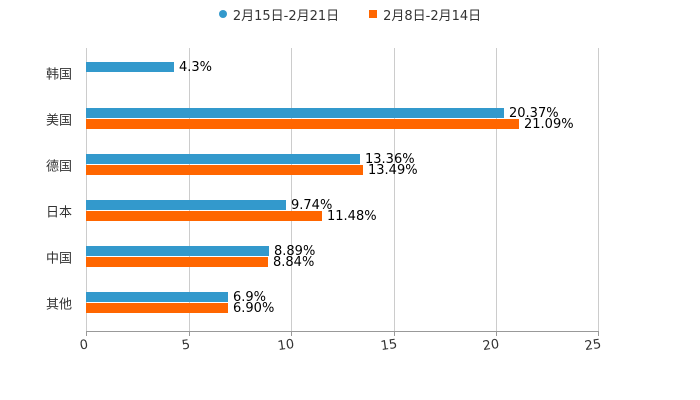  I want to click on category-label-japan: 日本, so click(59, 213).